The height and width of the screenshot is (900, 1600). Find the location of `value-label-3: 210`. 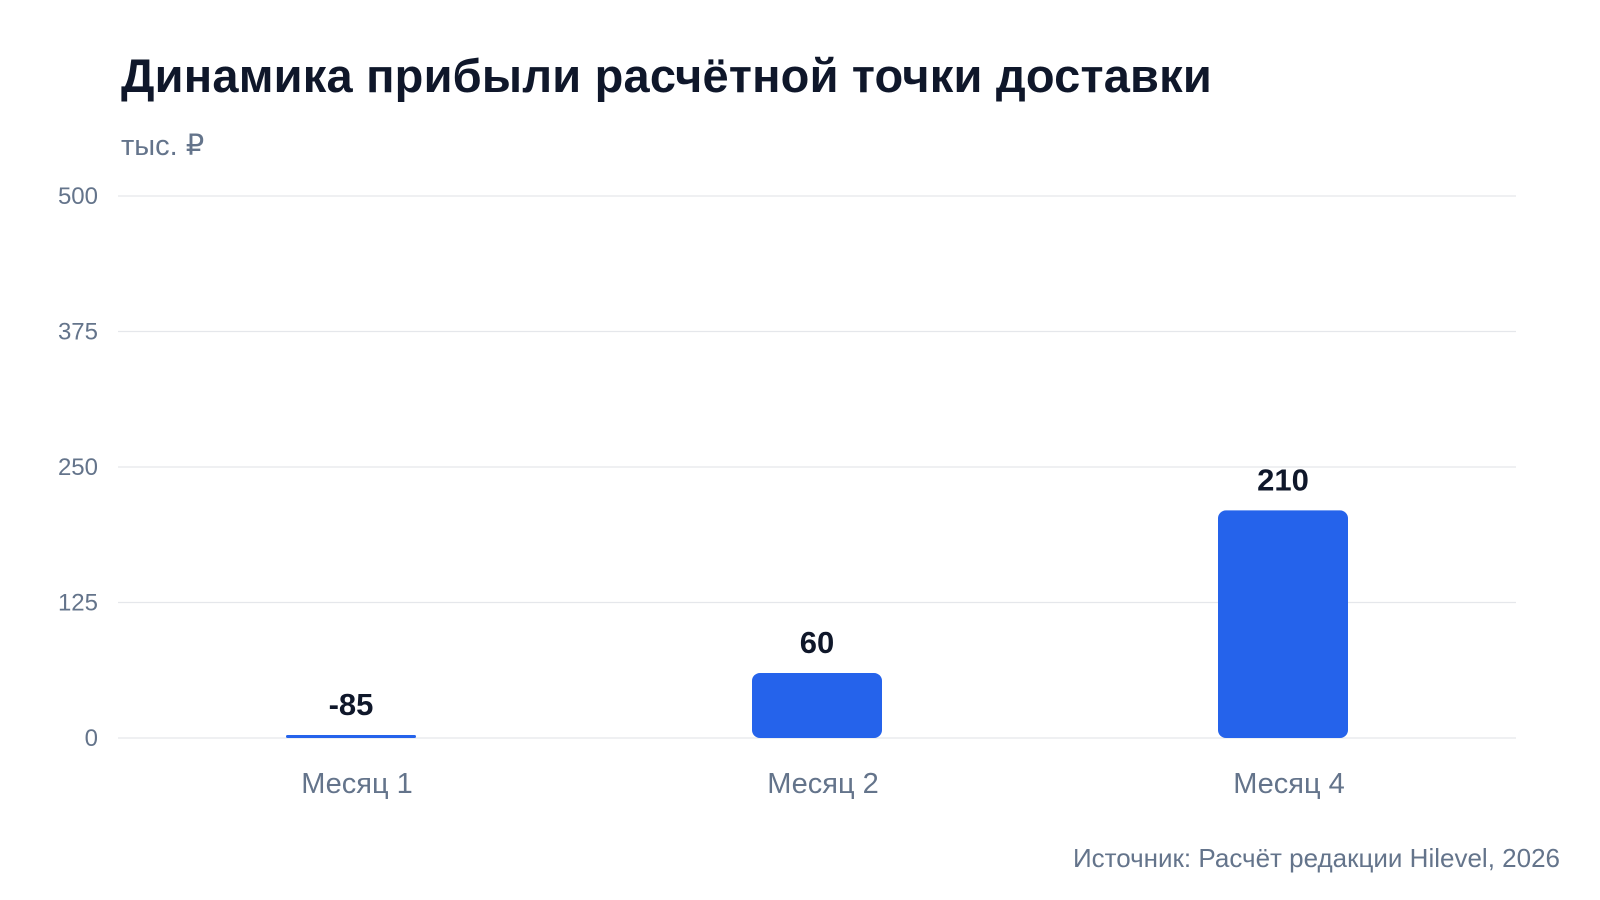

value-label-3: 210 is located at coordinates (1283, 479).